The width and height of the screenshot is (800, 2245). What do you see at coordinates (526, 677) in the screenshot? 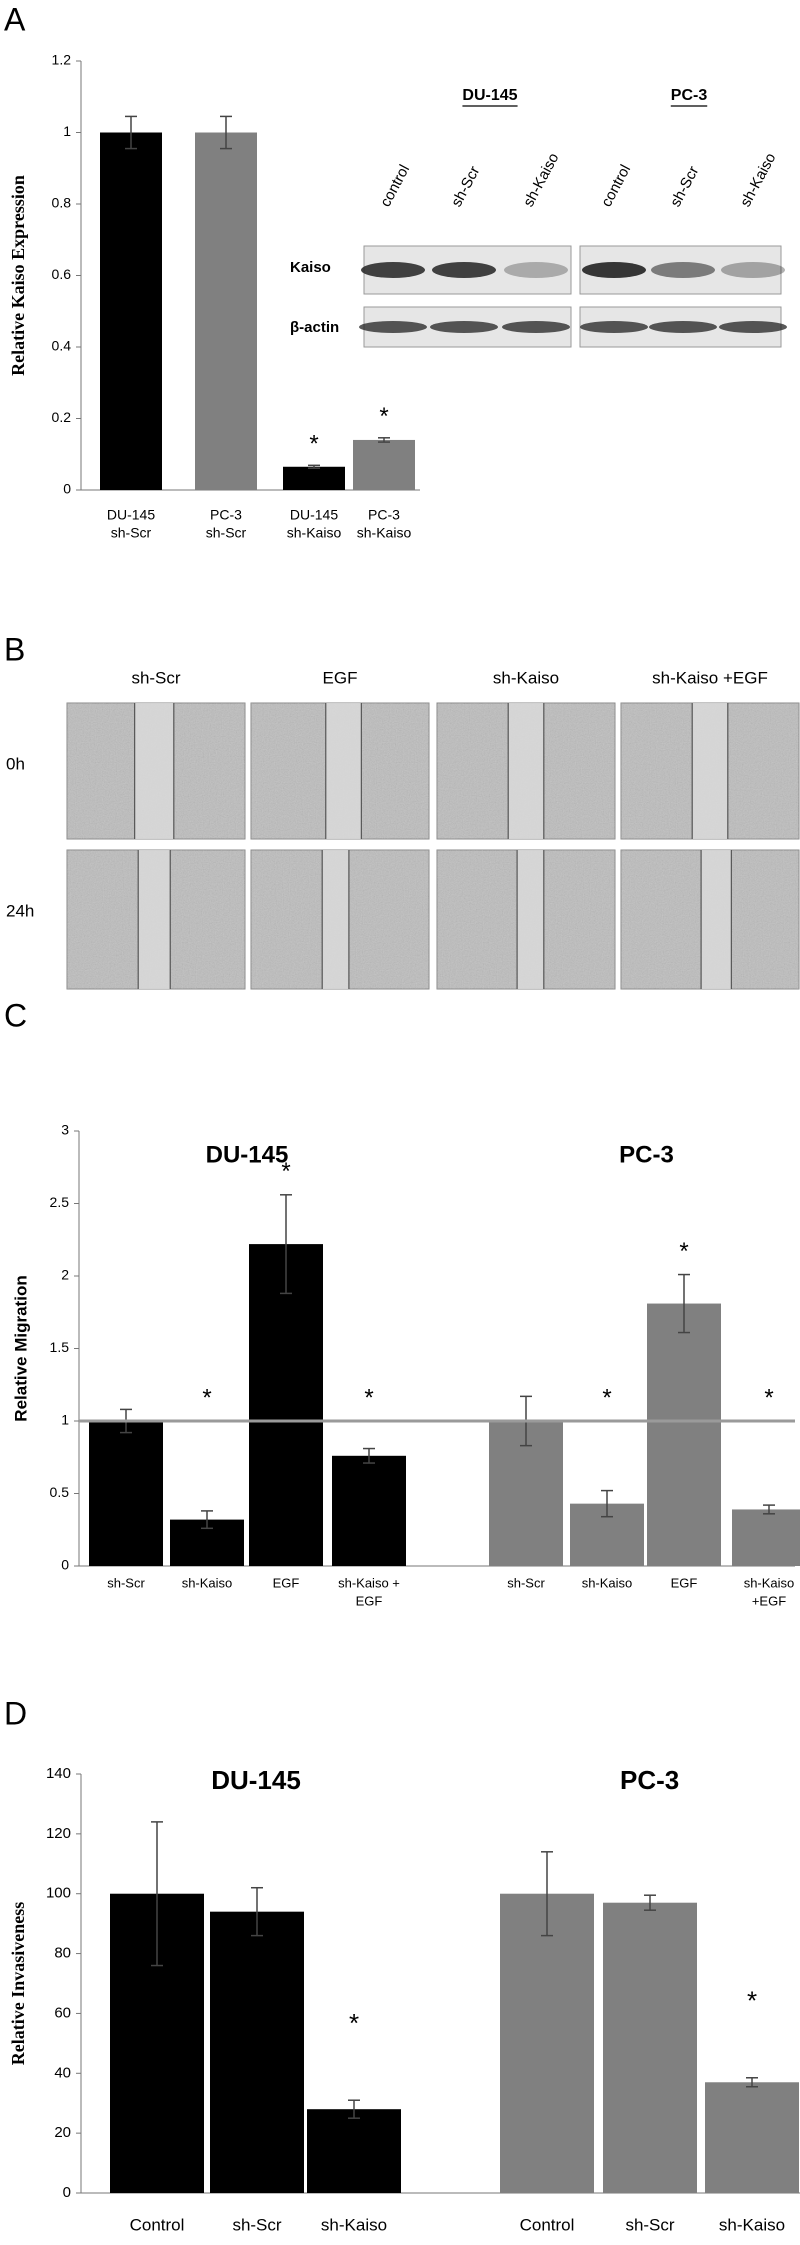
I see `condition-label: sh-Kaiso` at bounding box center [526, 677].